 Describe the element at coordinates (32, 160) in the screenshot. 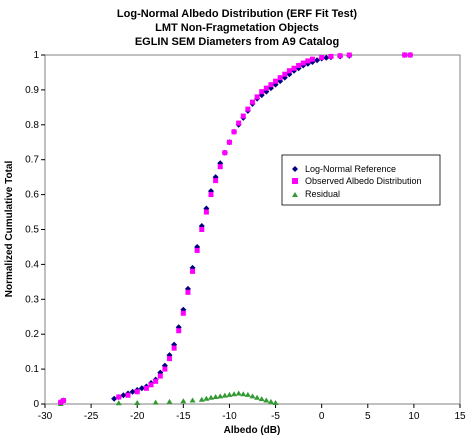

I see `y-tick-label: 0.7` at that location.